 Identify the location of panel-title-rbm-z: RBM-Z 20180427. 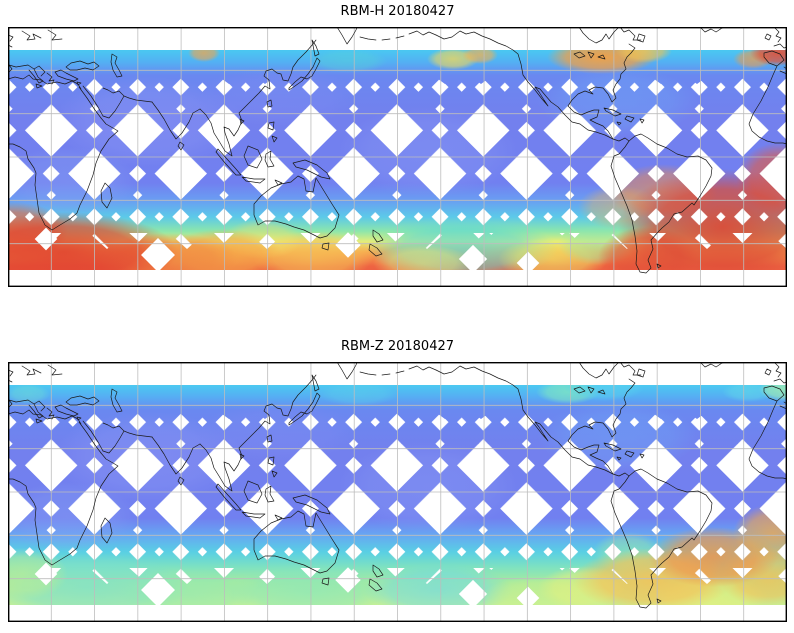
(397, 346).